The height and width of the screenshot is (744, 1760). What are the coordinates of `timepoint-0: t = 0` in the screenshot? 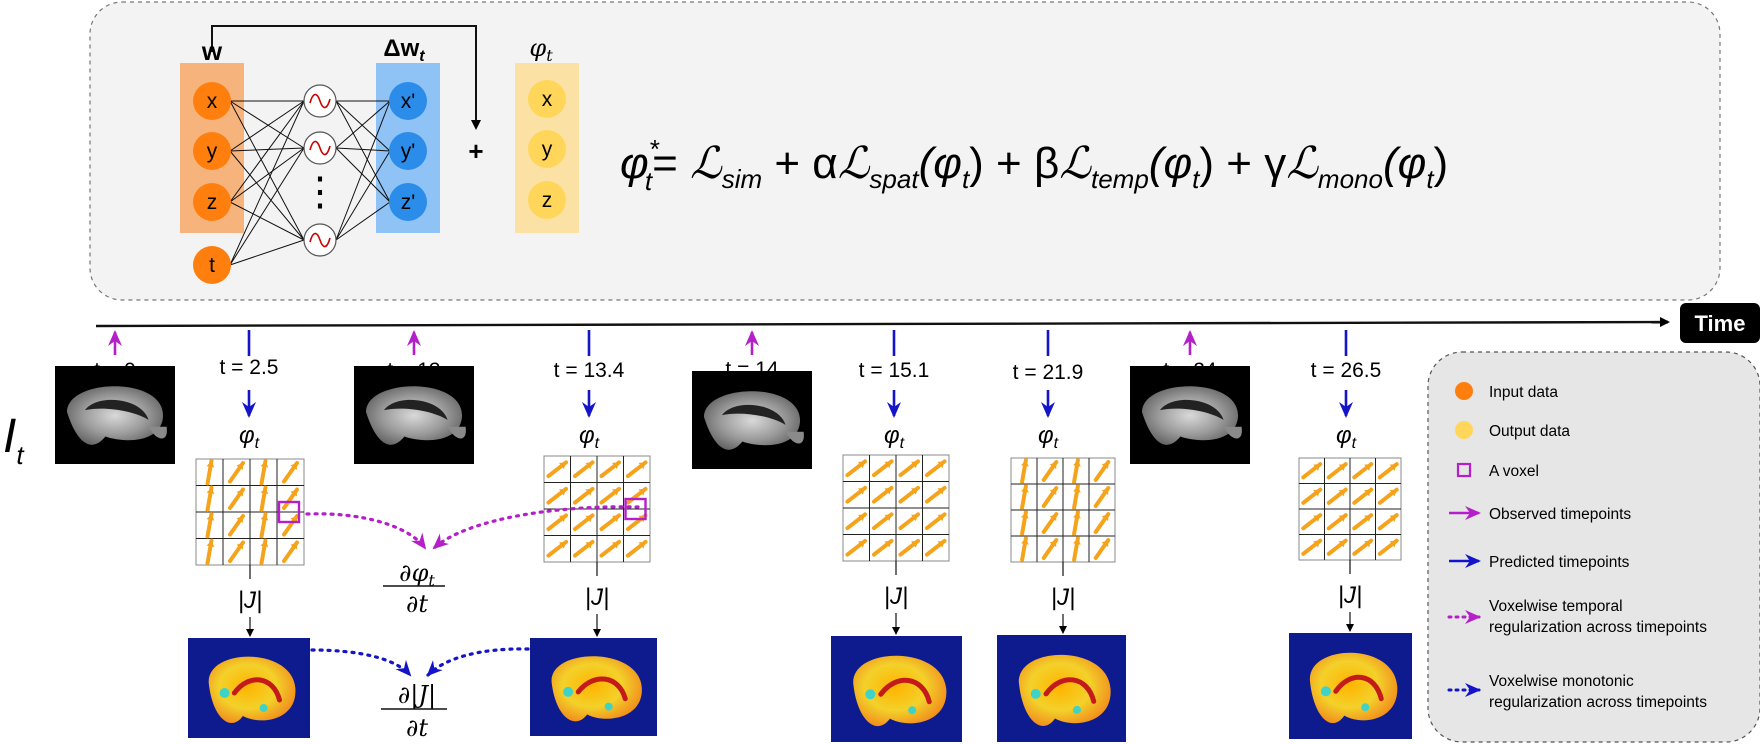 It's located at (115, 397).